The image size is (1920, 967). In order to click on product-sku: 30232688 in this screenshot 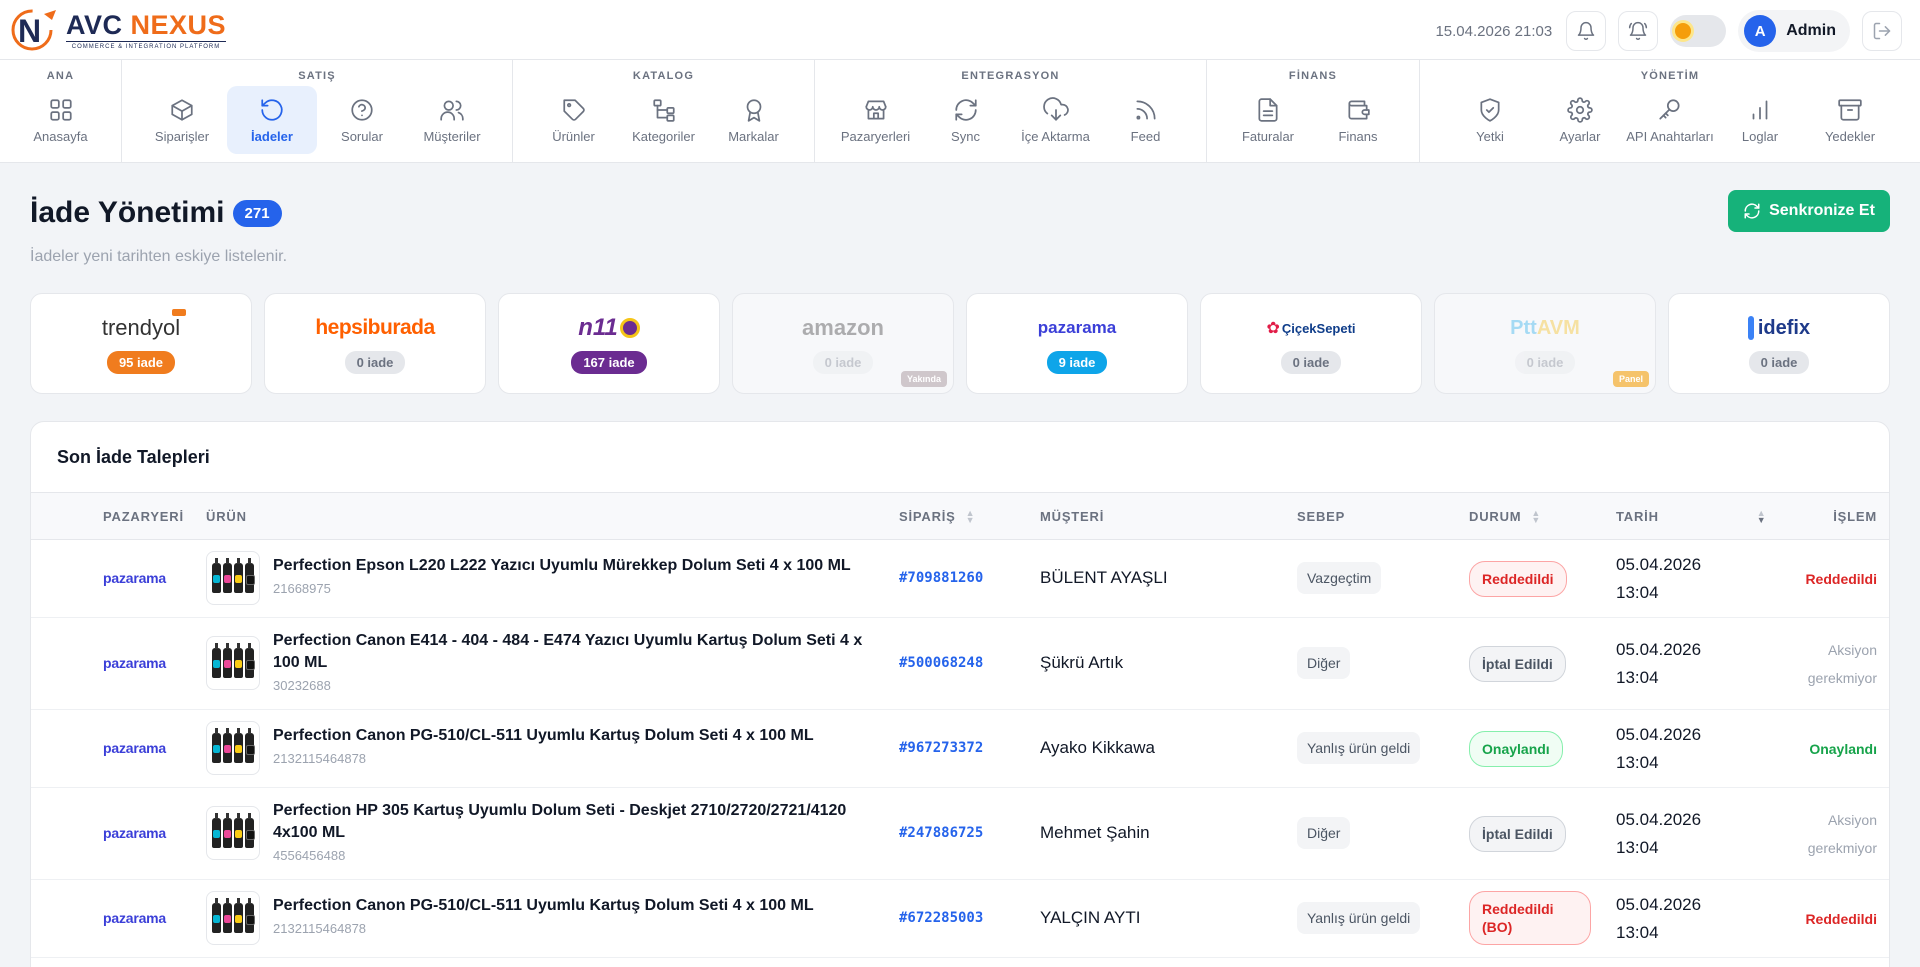, I will do `click(302, 685)`.